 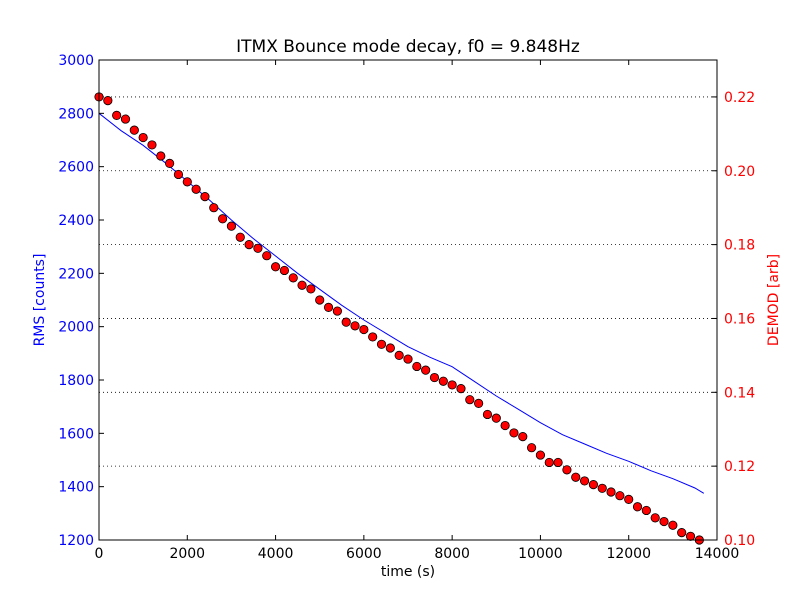 I want to click on x-tick-label: 4000, so click(x=276, y=554).